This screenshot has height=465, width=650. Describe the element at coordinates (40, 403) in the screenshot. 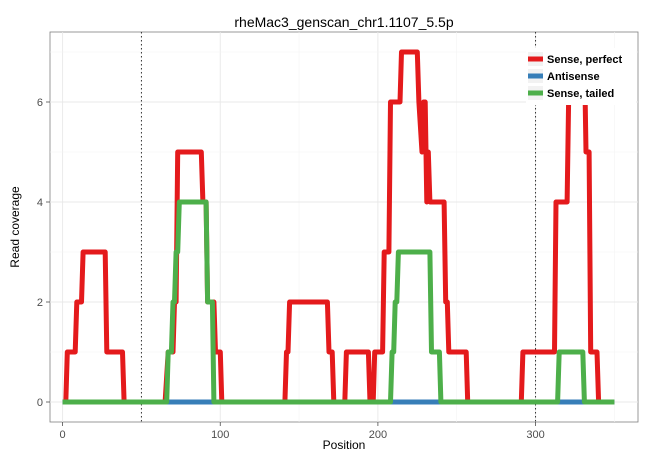

I see `y-tick-label: 0` at that location.